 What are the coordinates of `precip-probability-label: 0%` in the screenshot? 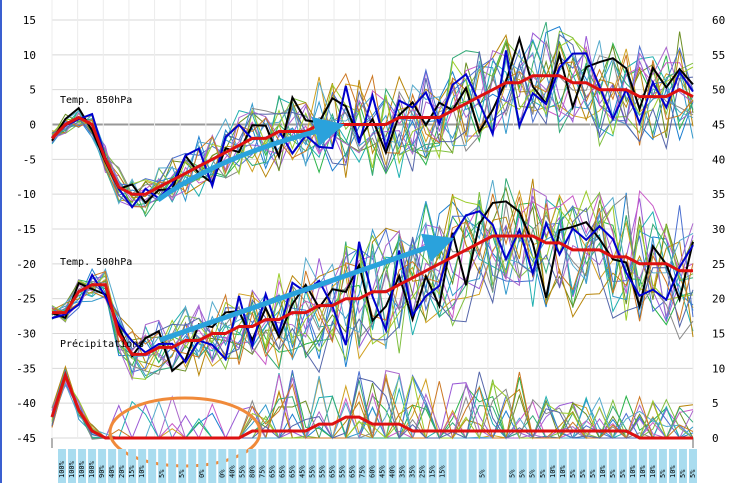 It's located at (222, 473).